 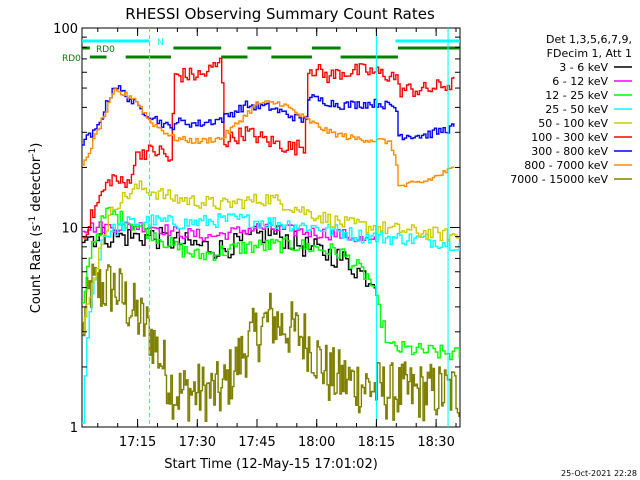 I want to click on chart-title: RHESSI Observing Summary Count Rates, so click(x=280, y=14).